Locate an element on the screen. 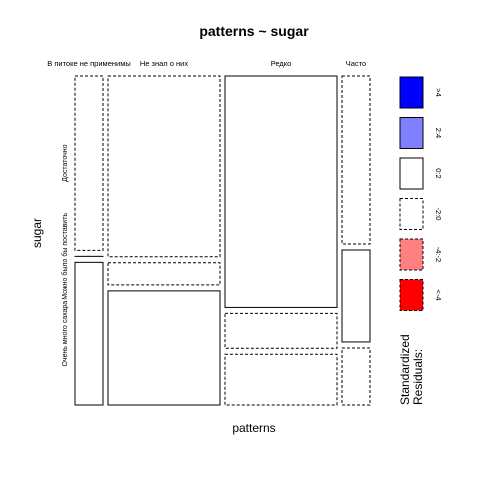 The width and height of the screenshot is (480, 480). x-axis-label: patterns is located at coordinates (253, 428).